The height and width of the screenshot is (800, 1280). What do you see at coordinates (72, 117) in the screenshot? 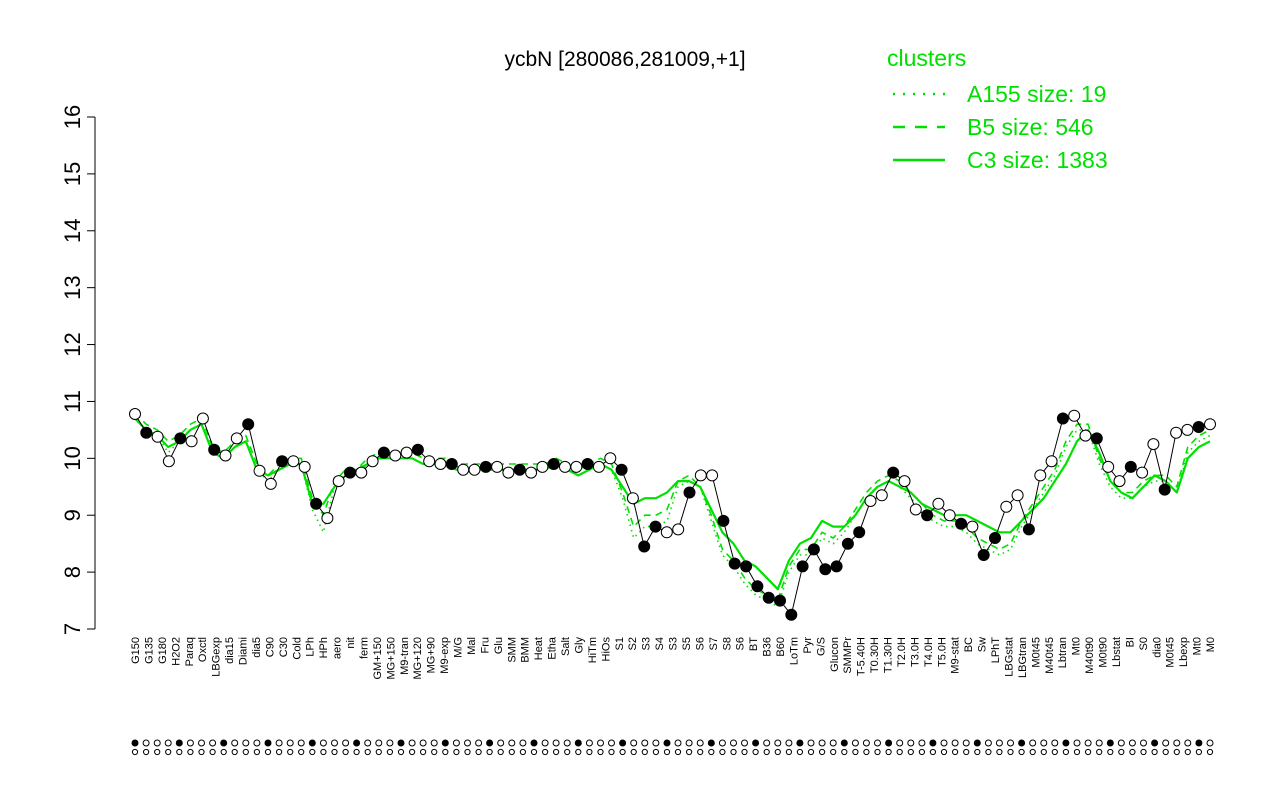
I see `y-tick-label: 16` at bounding box center [72, 117].